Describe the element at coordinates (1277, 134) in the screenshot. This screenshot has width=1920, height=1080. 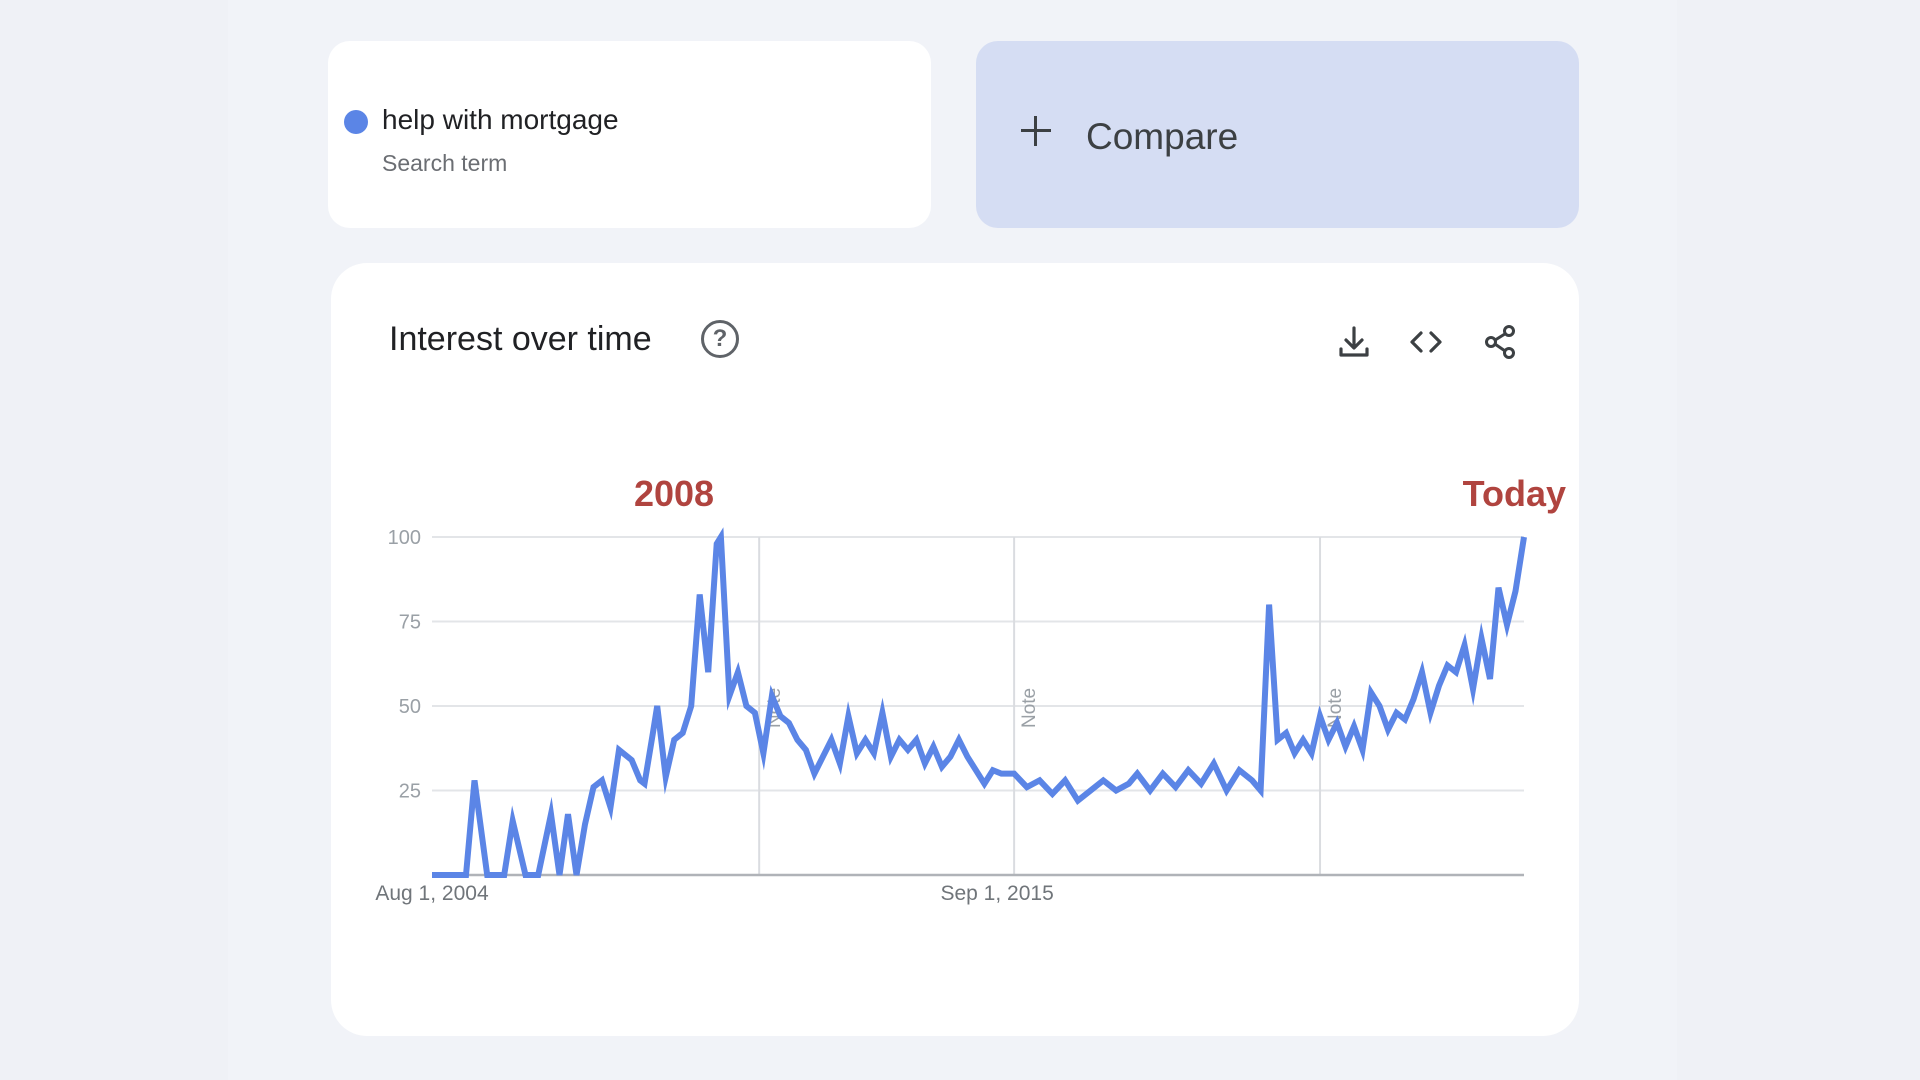
I see `compare-button` at that location.